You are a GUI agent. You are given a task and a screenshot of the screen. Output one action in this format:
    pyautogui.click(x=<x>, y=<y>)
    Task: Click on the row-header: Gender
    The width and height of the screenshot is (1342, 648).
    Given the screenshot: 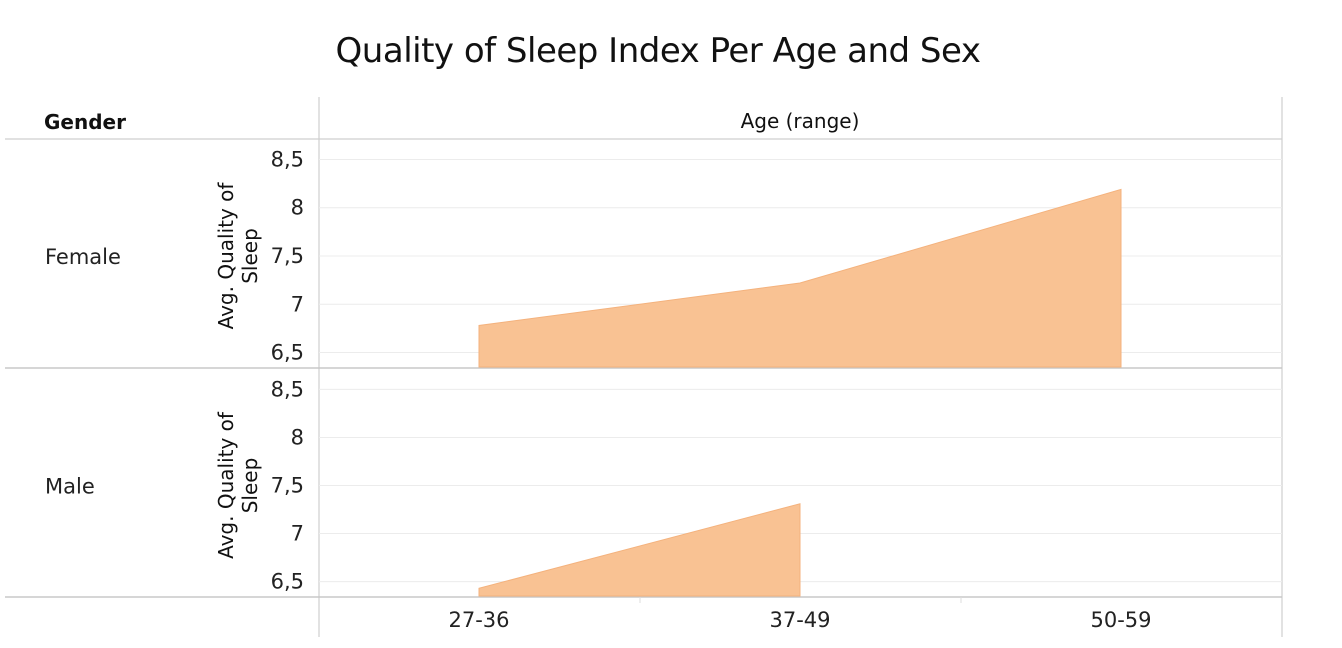 What is the action you would take?
    pyautogui.click(x=85, y=122)
    